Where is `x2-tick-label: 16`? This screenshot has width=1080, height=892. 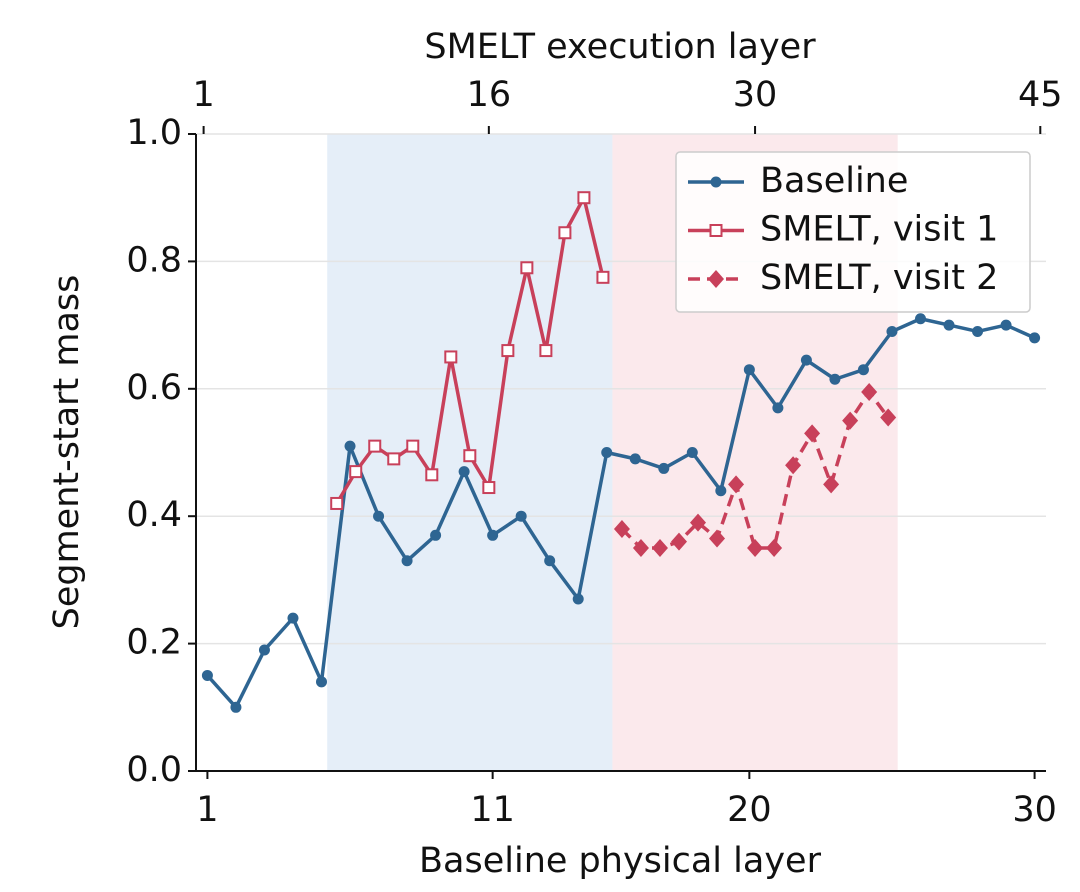 x2-tick-label: 16 is located at coordinates (489, 95).